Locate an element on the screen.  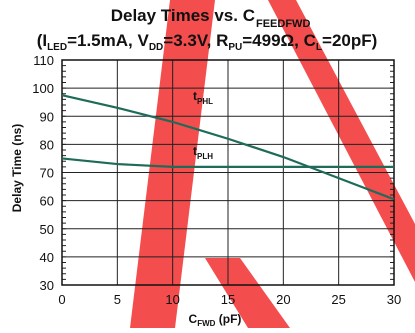
x-axis-label-main: C is located at coordinates (193, 319).